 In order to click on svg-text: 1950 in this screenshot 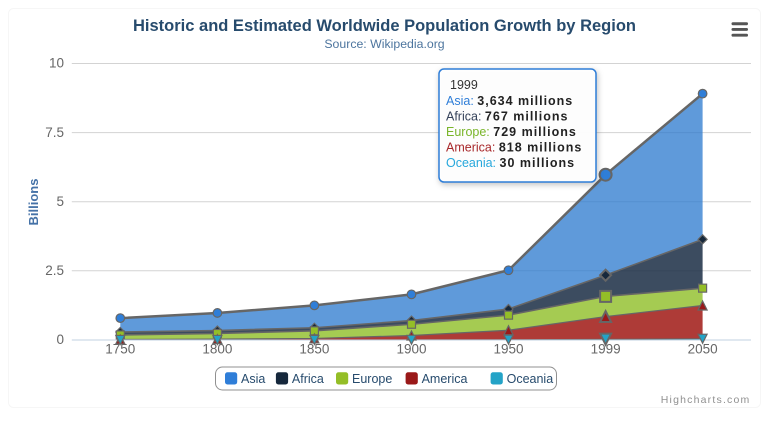, I will do `click(508, 349)`.